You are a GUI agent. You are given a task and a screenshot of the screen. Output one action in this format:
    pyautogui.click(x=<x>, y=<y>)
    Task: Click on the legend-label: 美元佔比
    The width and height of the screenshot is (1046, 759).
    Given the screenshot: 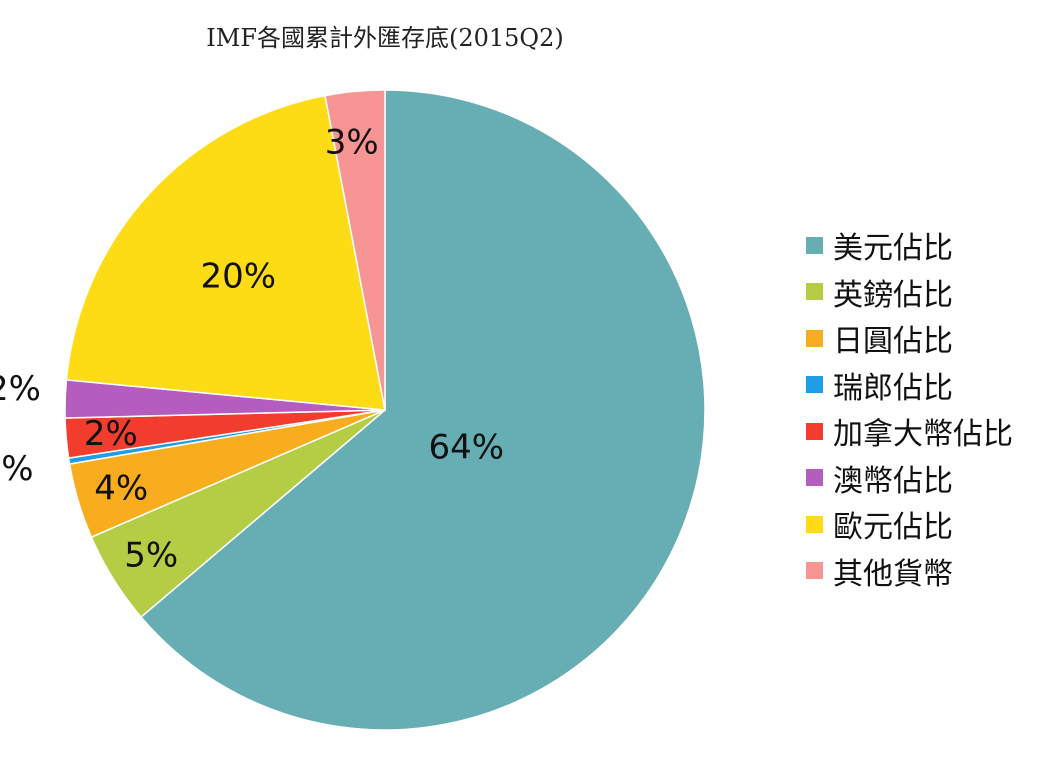 What is the action you would take?
    pyautogui.click(x=893, y=249)
    